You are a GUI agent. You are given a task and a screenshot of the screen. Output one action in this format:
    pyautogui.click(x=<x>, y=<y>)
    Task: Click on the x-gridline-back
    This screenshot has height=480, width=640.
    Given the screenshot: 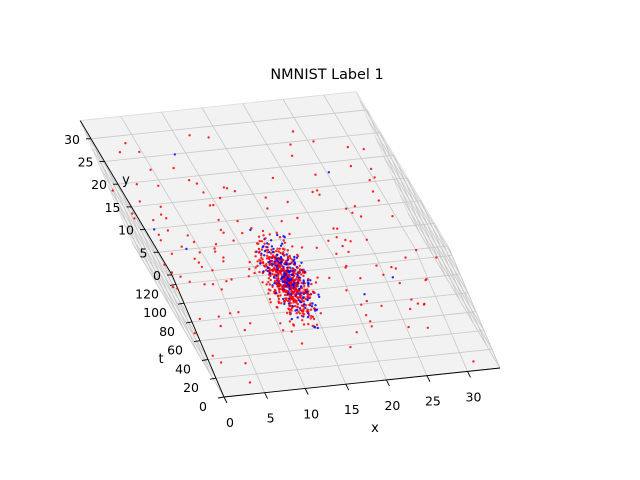 What is the action you would take?
    pyautogui.click(x=207, y=189)
    